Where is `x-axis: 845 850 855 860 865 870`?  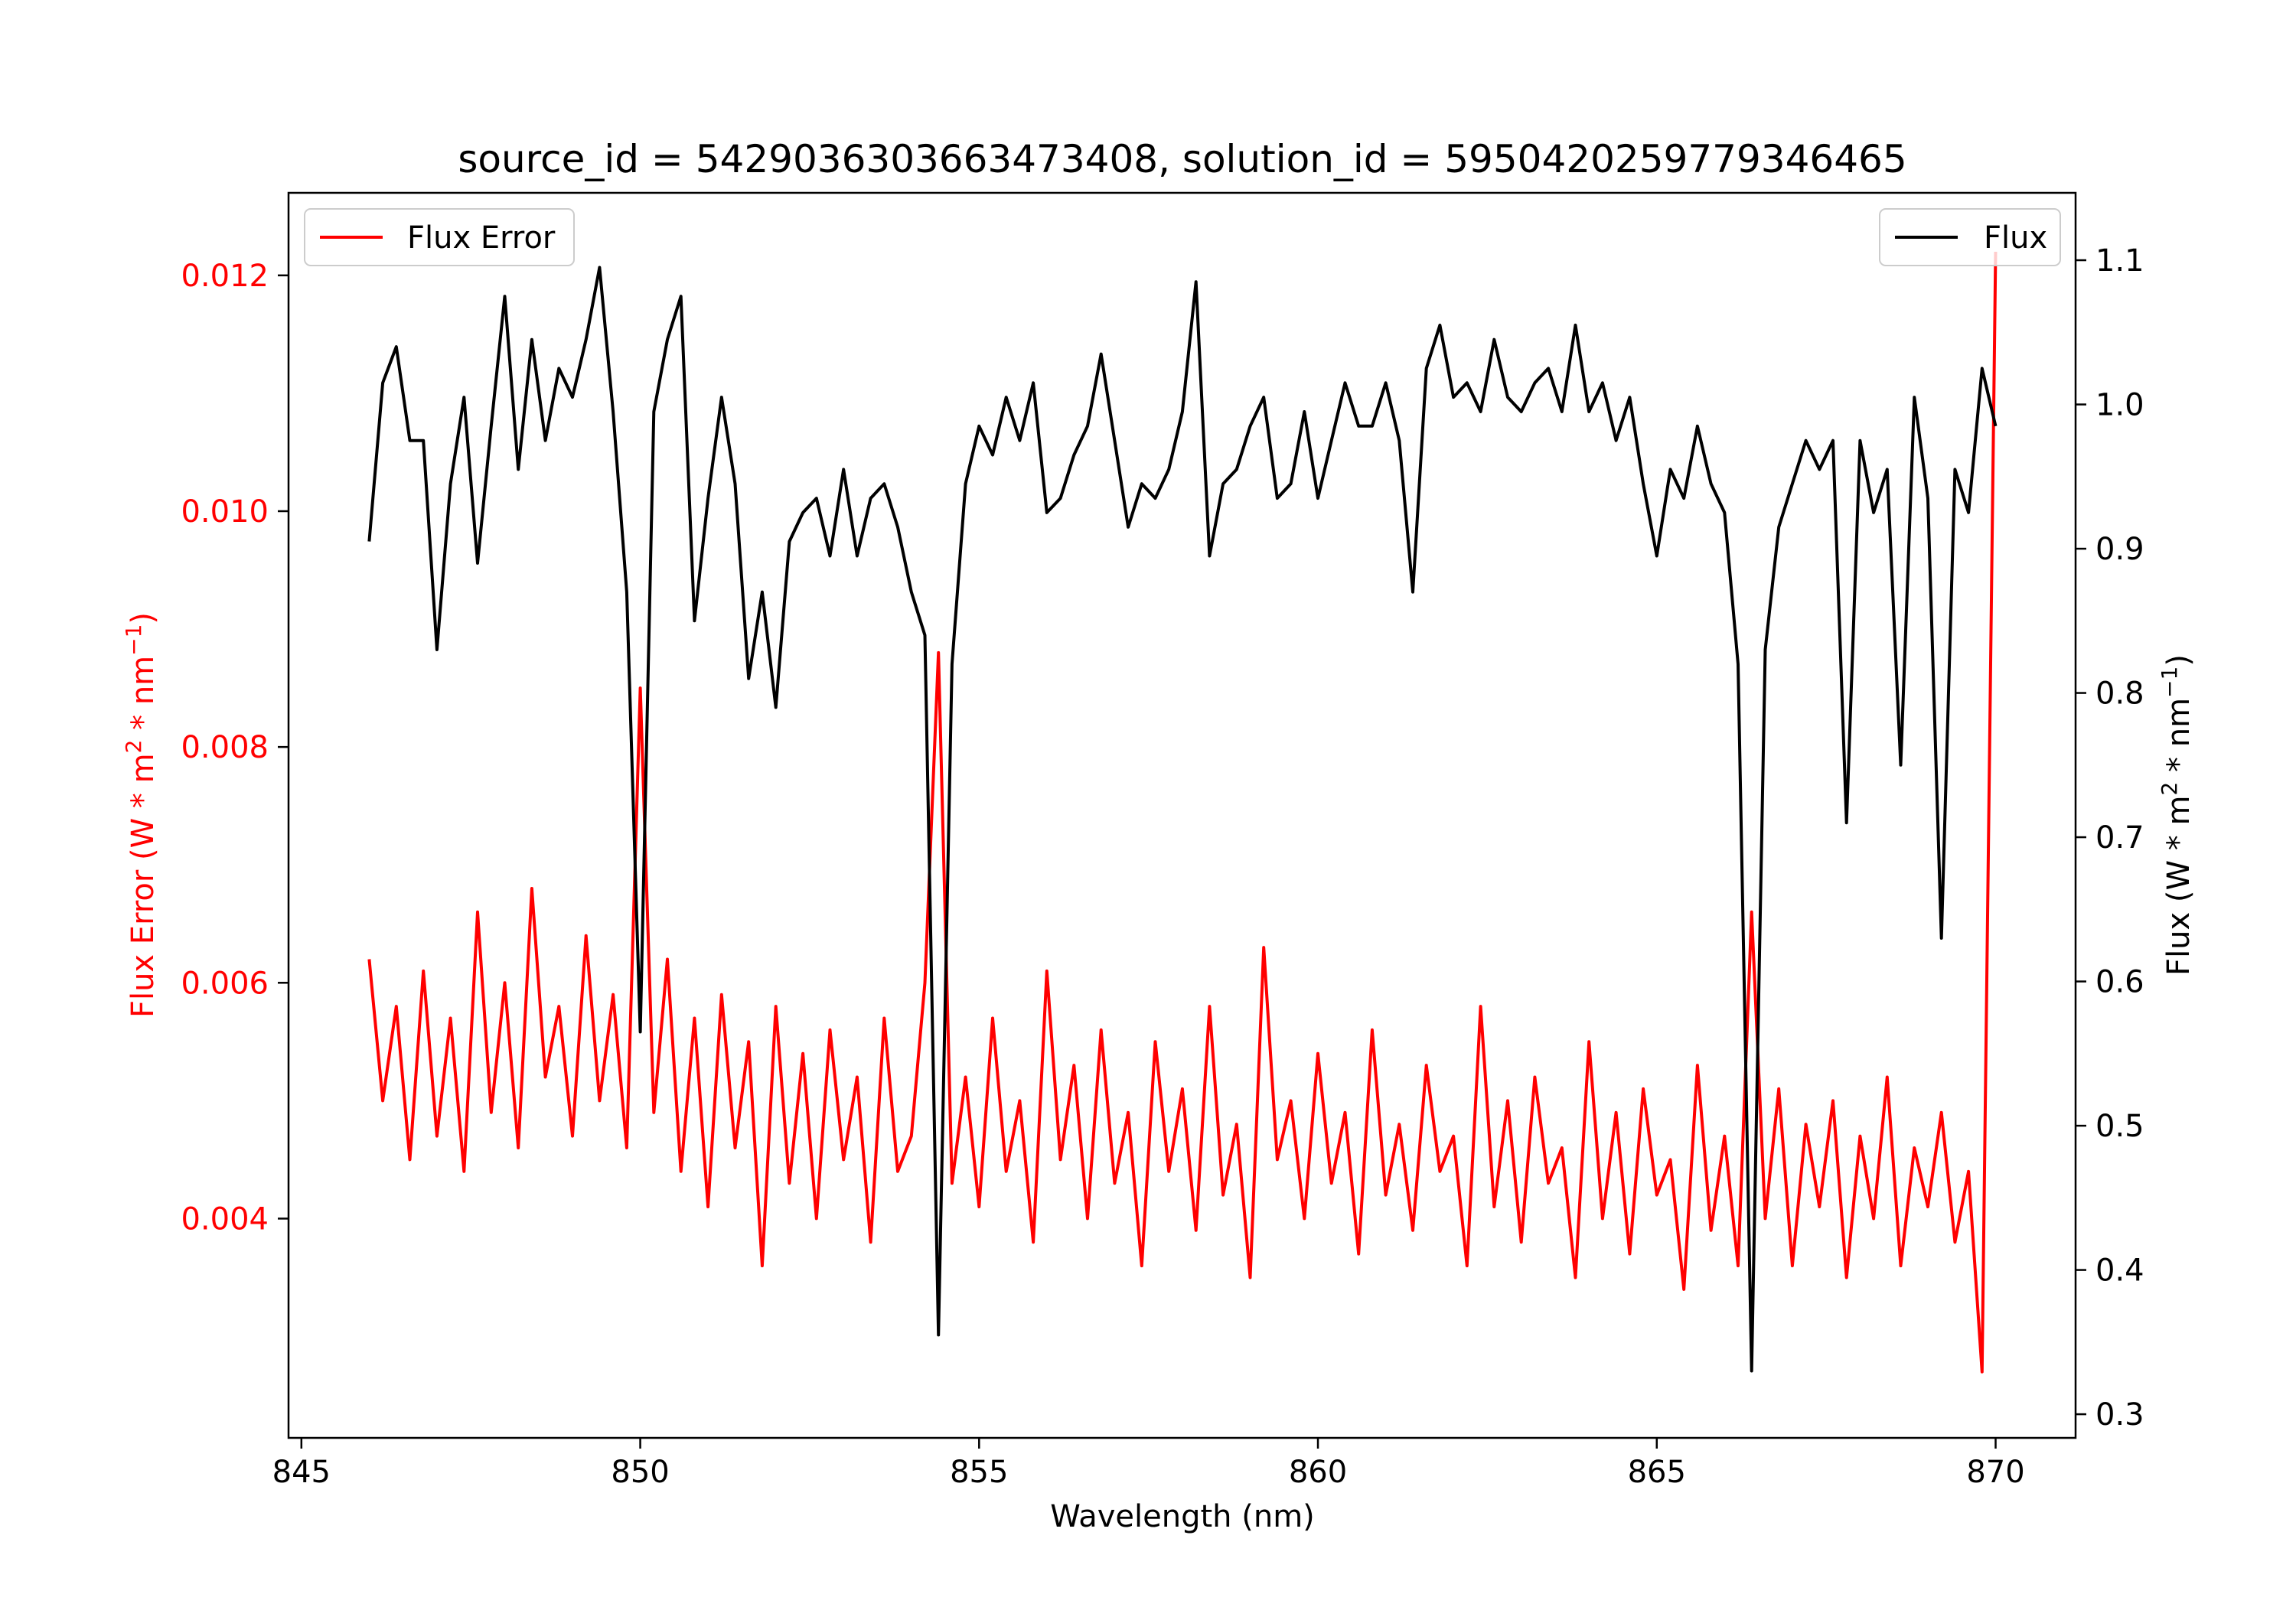
x-axis: 845 850 855 860 865 870 is located at coordinates (1148, 1464).